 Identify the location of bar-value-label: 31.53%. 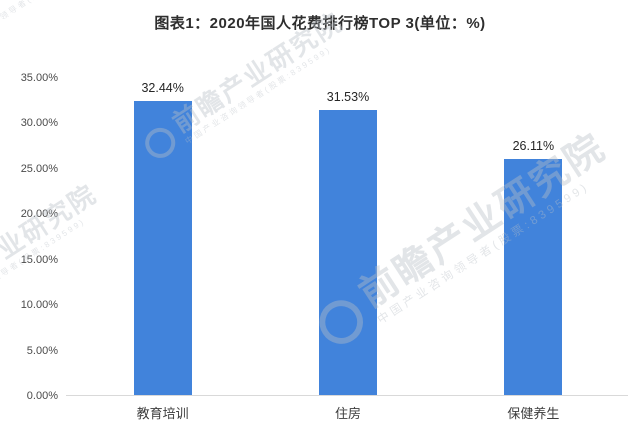
(348, 96).